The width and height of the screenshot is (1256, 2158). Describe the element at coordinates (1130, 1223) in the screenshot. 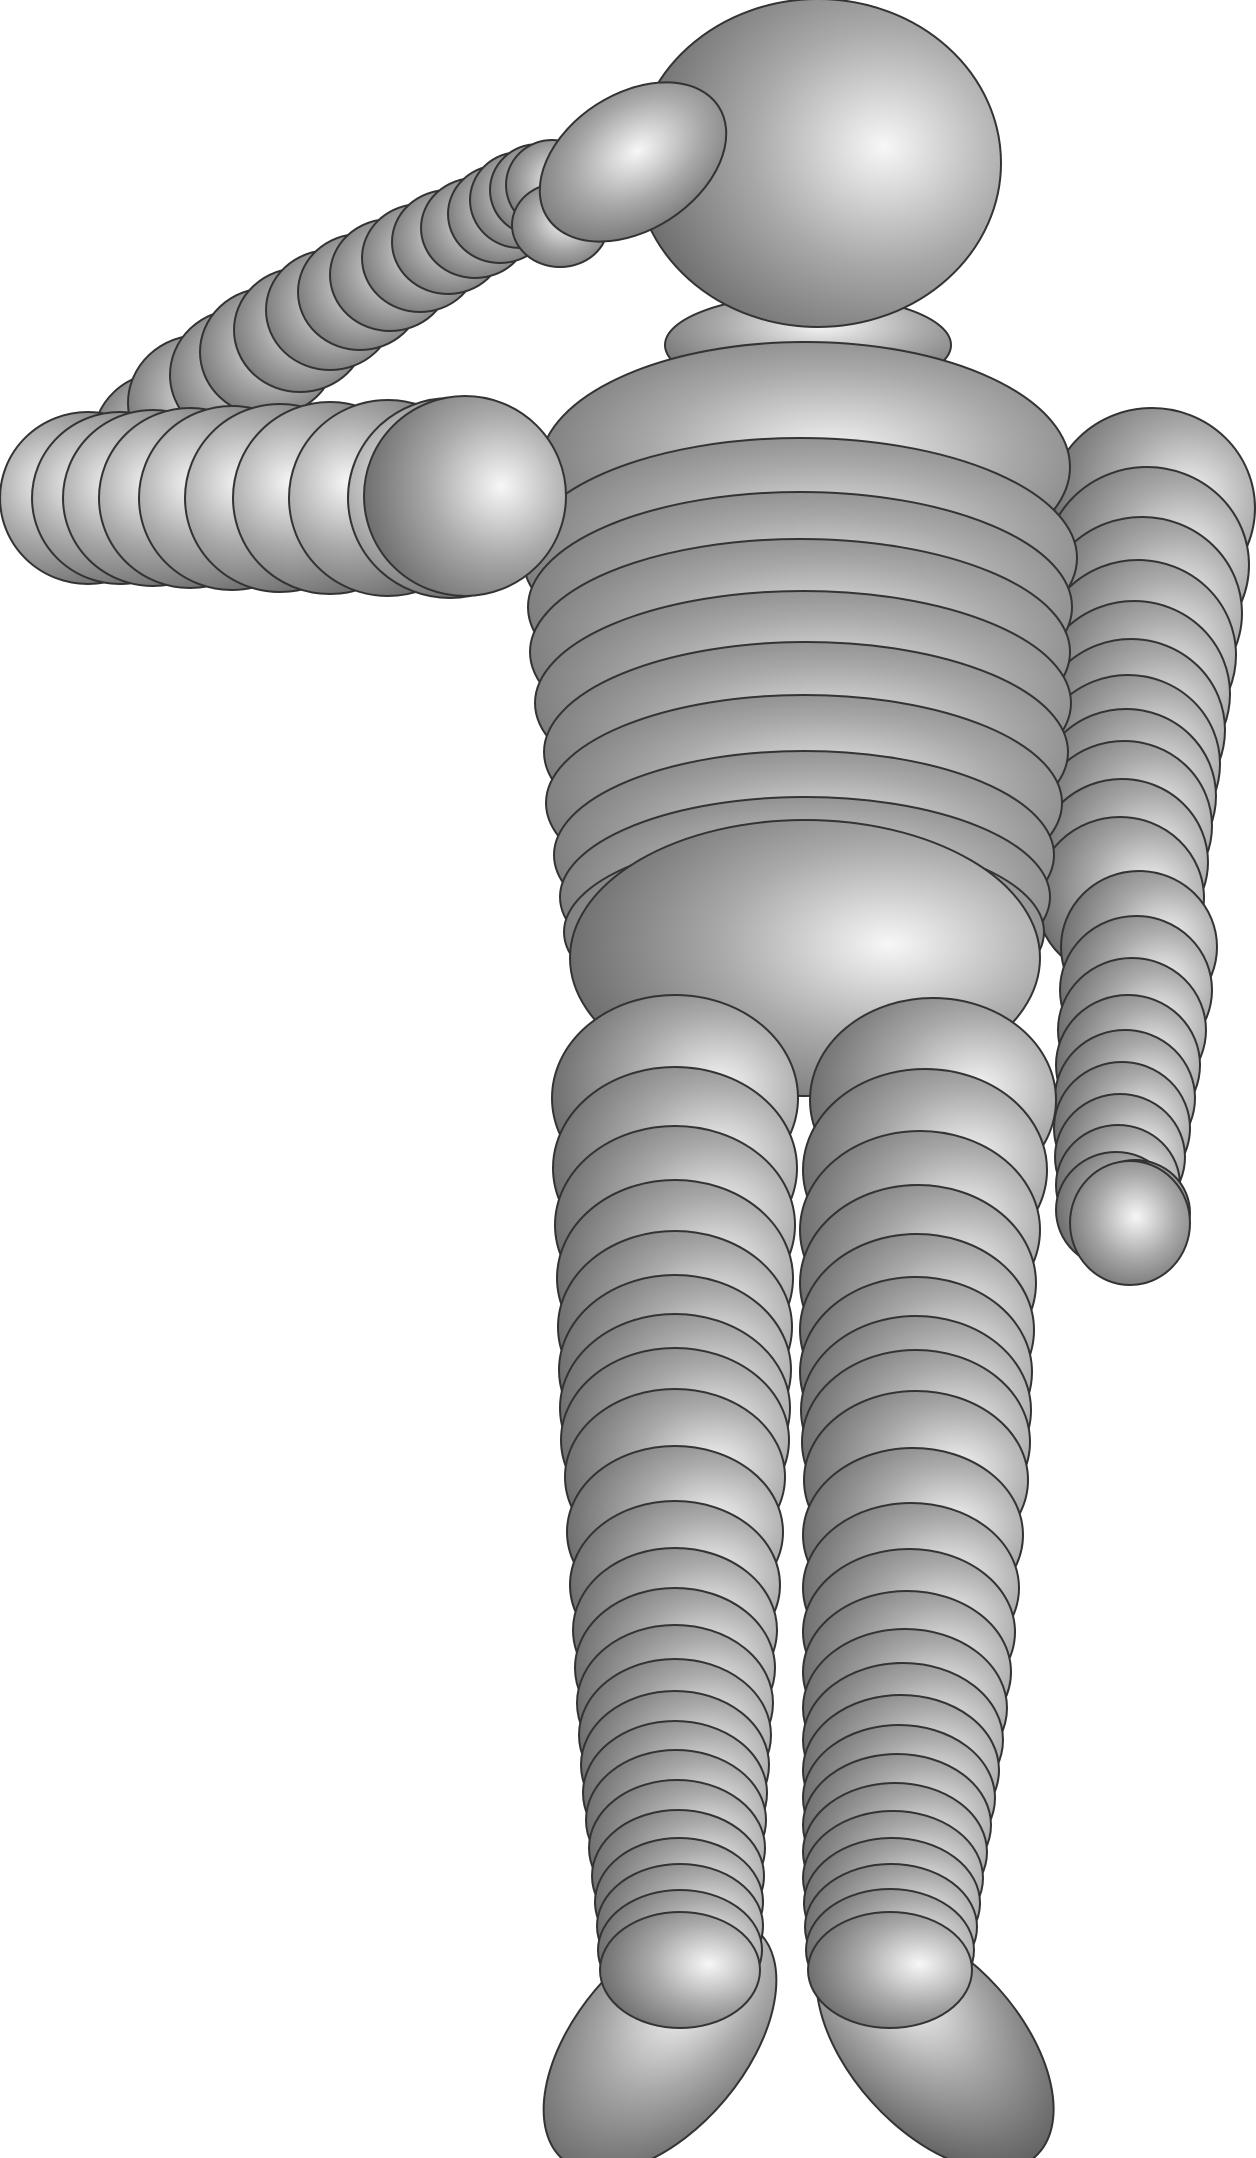

I see `hanging-hand` at that location.